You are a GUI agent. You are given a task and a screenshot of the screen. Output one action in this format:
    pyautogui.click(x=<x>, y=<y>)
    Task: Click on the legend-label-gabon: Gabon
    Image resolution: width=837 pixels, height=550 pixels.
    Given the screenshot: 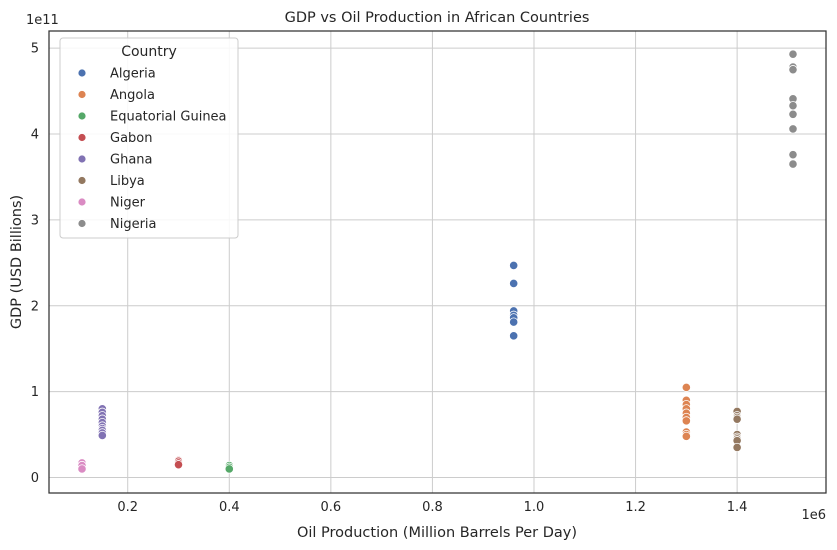 What is the action you would take?
    pyautogui.click(x=131, y=138)
    